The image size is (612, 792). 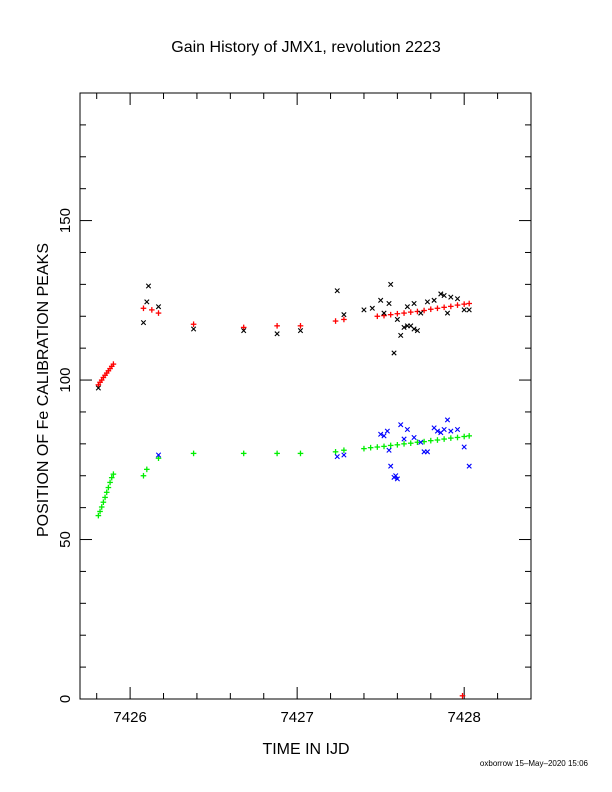 I want to click on x-tick-label: 7426, so click(x=129, y=717).